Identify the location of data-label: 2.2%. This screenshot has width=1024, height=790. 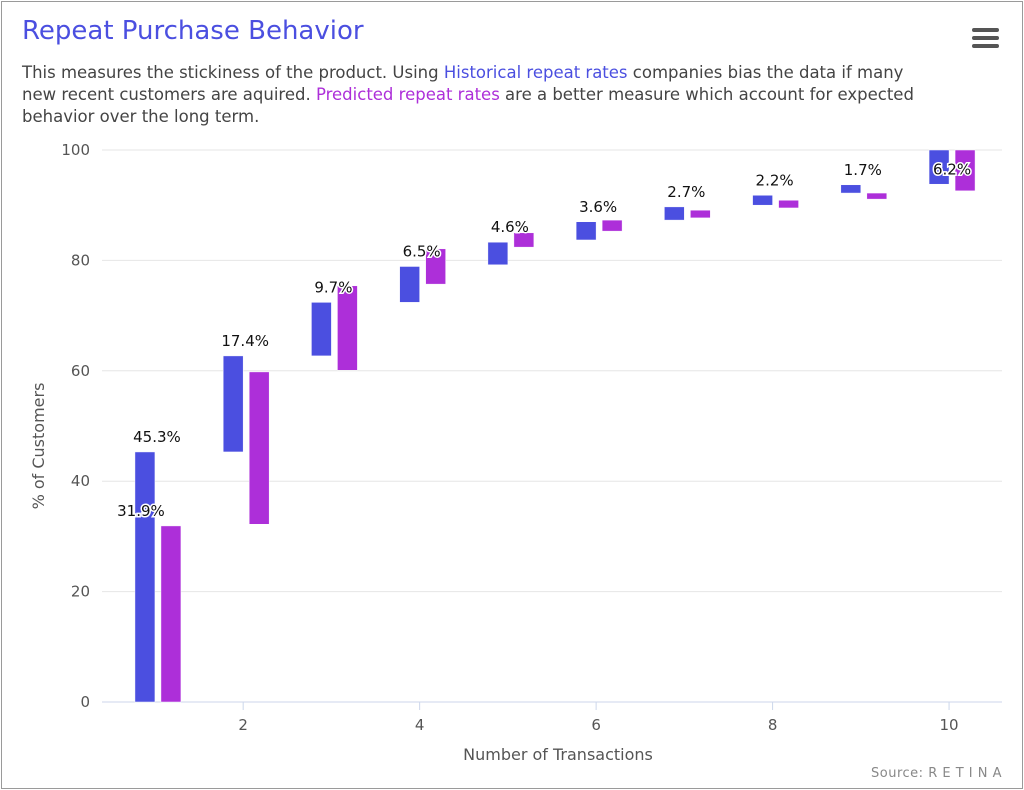
(775, 180).